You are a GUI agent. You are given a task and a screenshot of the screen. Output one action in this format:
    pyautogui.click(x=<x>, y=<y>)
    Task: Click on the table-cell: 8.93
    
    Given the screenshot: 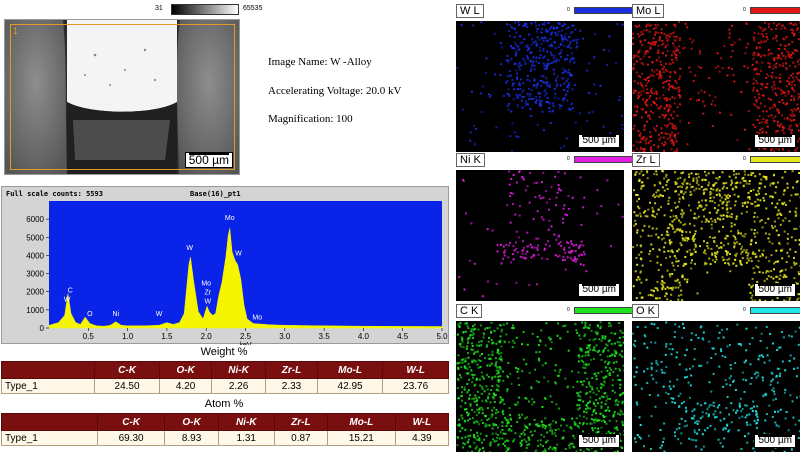 What is the action you would take?
    pyautogui.click(x=191, y=438)
    